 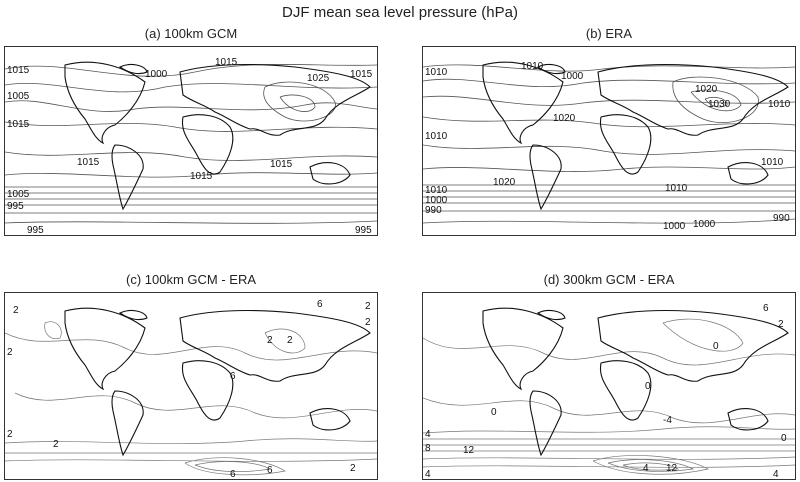 What do you see at coordinates (217, 136) in the screenshot?
I see `panel-a-coastlines` at bounding box center [217, 136].